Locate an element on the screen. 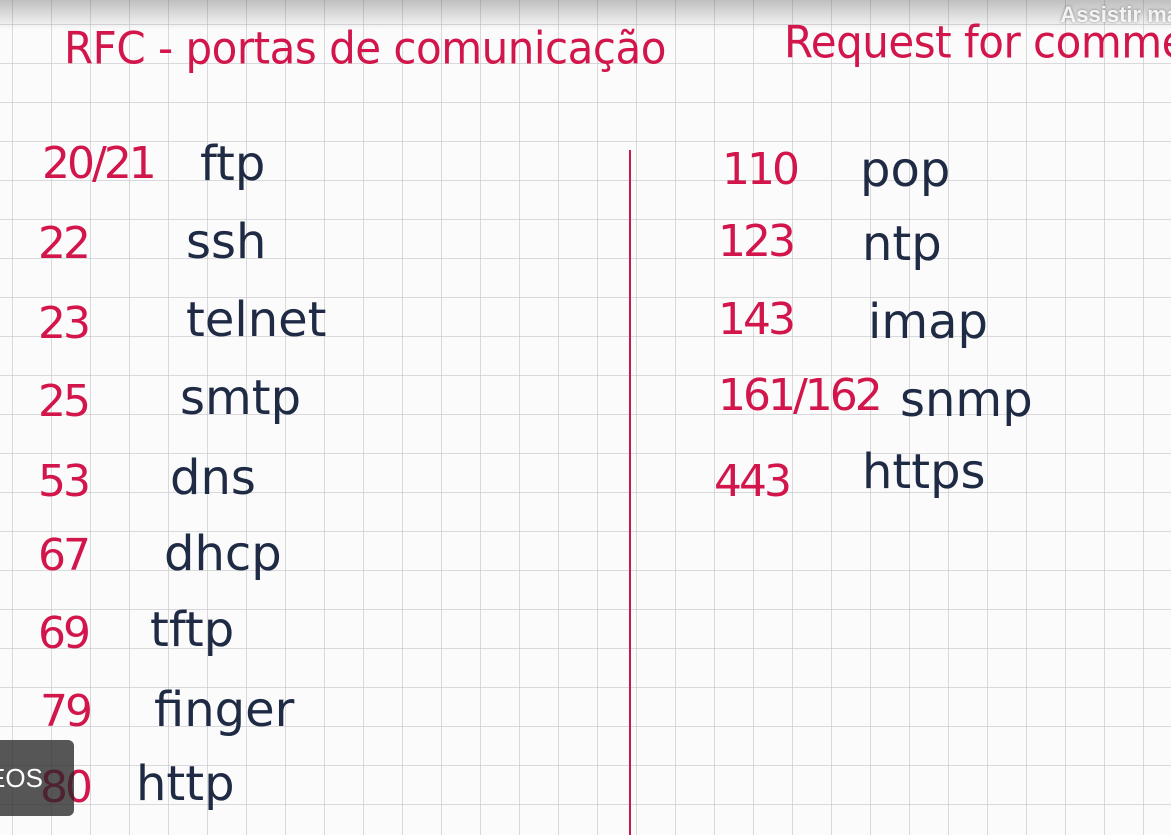  protocol-http: http is located at coordinates (185, 784).